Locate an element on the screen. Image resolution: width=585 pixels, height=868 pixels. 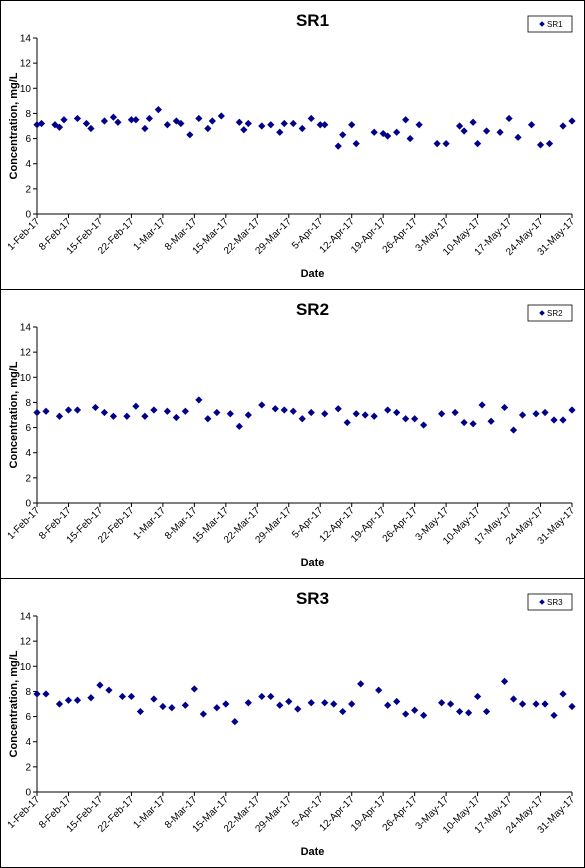
chart-title: SR2 is located at coordinates (312, 309).